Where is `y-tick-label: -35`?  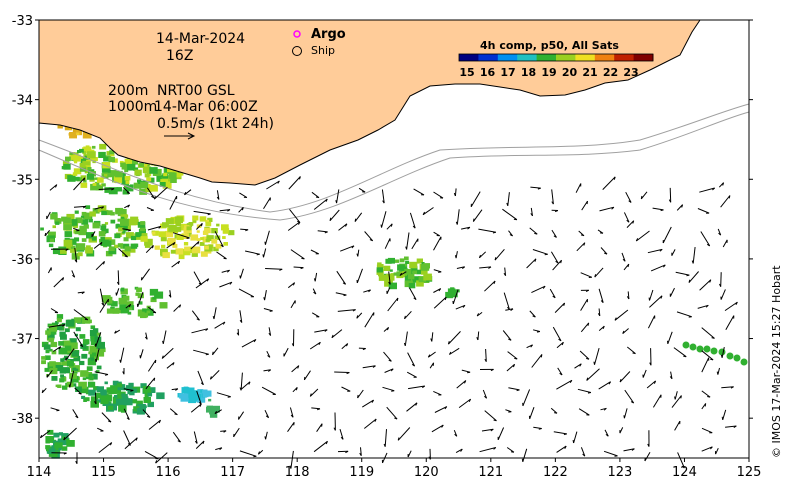 y-tick-label: -35 is located at coordinates (22, 180).